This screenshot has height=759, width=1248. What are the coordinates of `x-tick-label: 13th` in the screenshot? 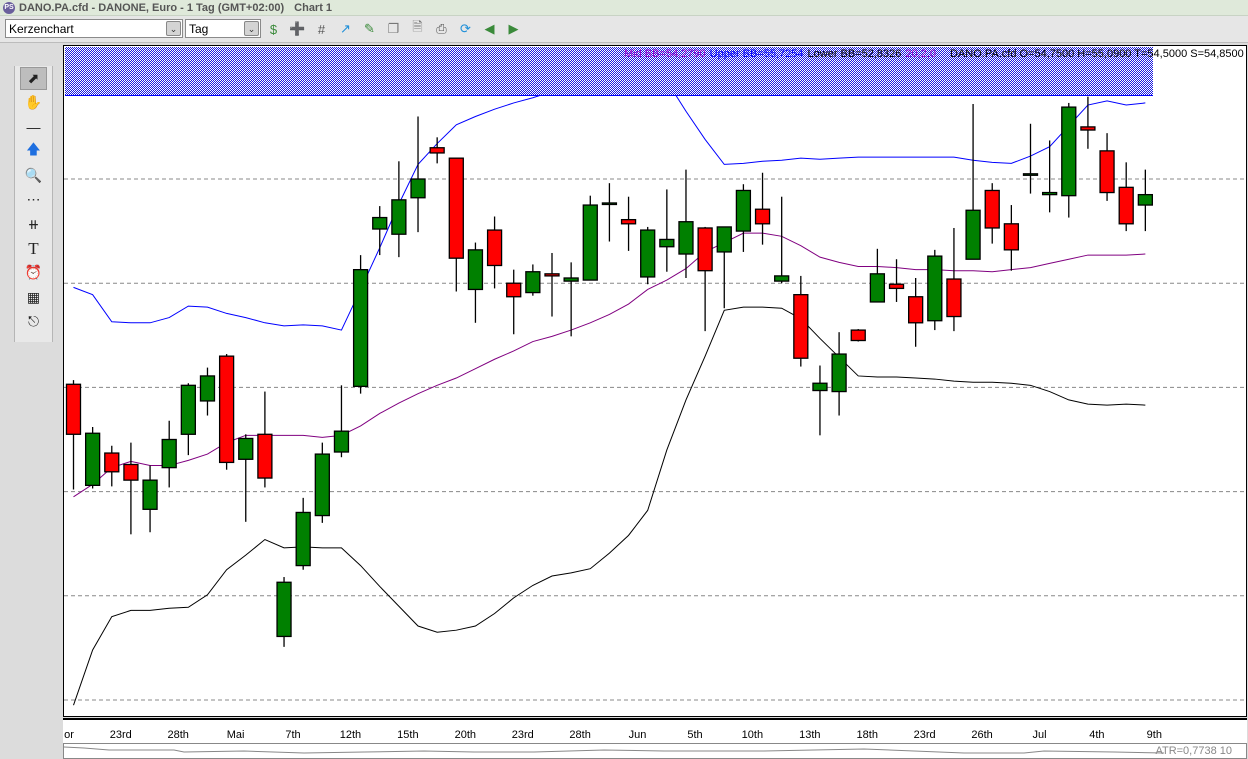 It's located at (810, 735).